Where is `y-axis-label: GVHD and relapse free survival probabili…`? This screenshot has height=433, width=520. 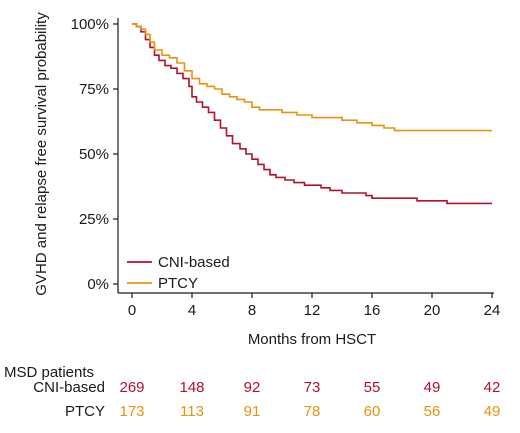
y-axis-label: GVHD and relapse free survival probabili… is located at coordinates (41, 154).